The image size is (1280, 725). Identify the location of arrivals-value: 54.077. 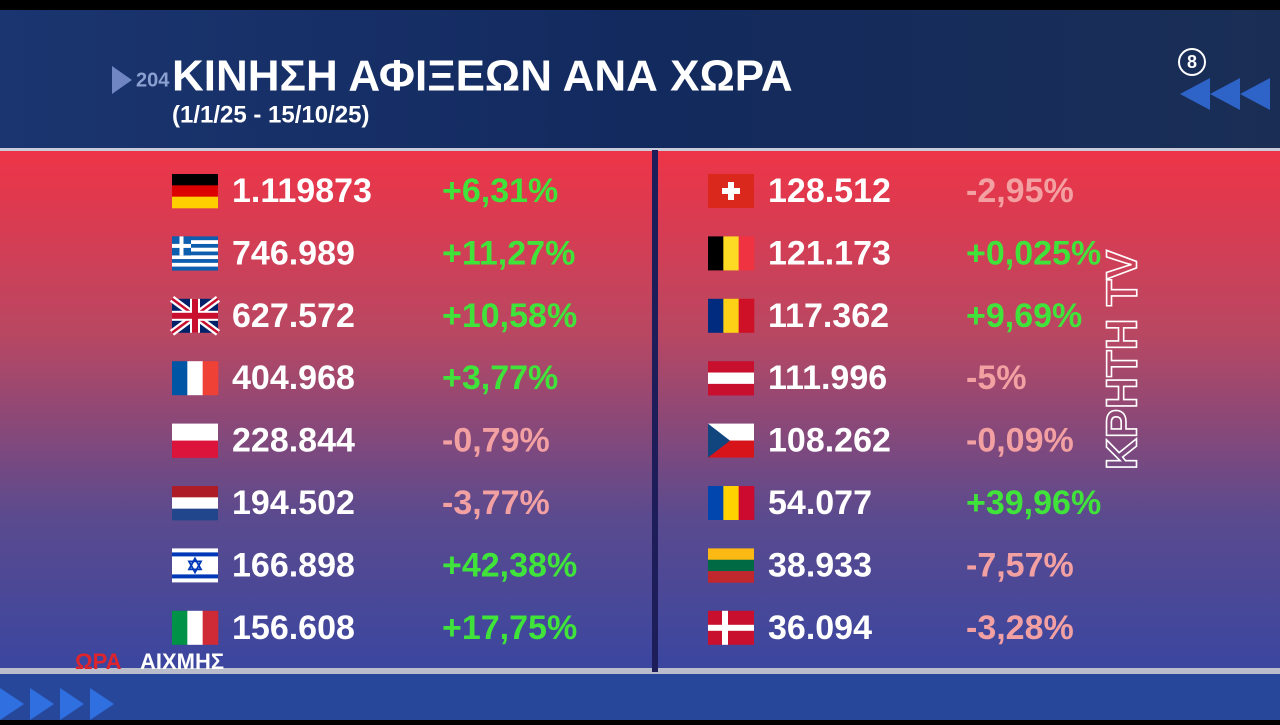
(820, 503).